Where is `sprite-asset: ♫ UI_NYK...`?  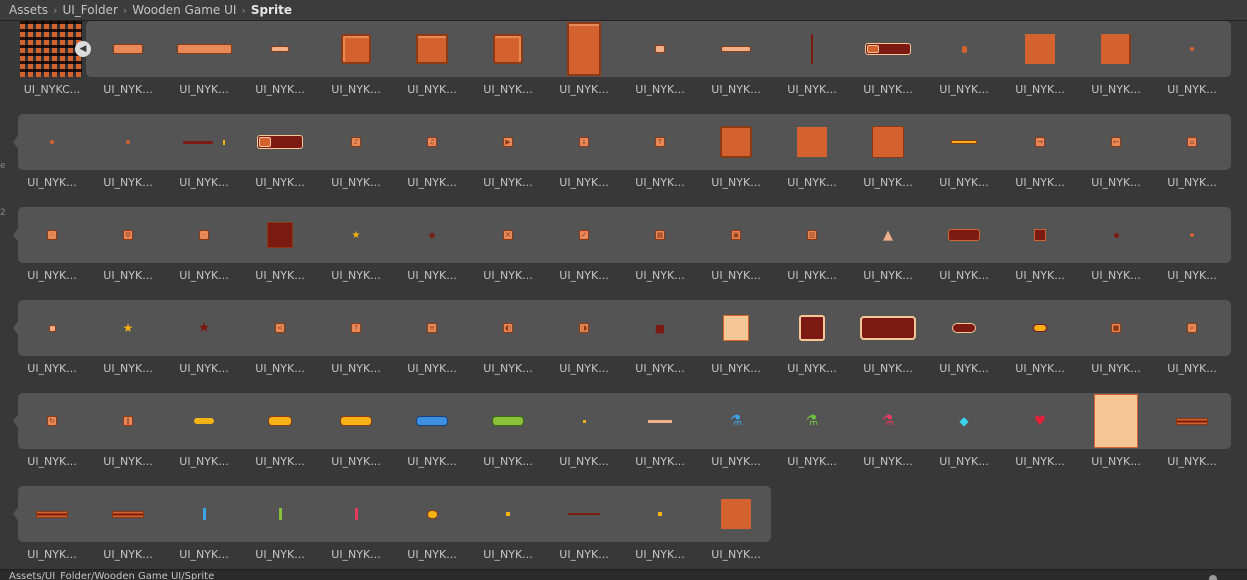 sprite-asset: ♫ UI_NYK... is located at coordinates (432, 160).